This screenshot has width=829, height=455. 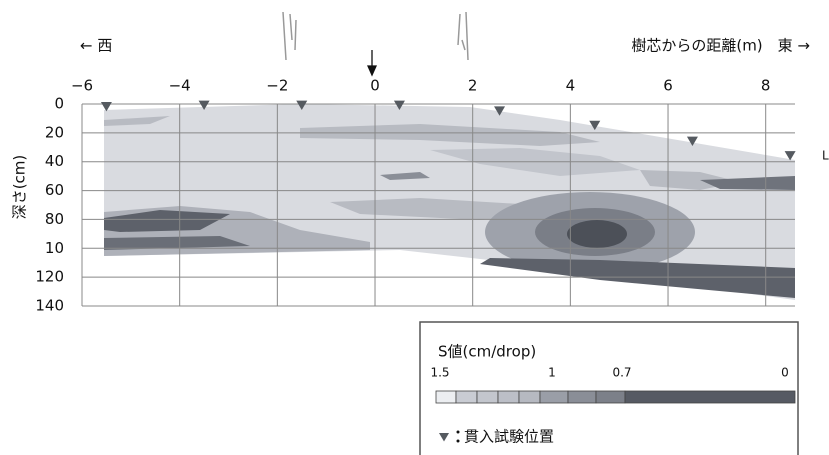 I want to click on core-arrow, so click(x=372, y=63).